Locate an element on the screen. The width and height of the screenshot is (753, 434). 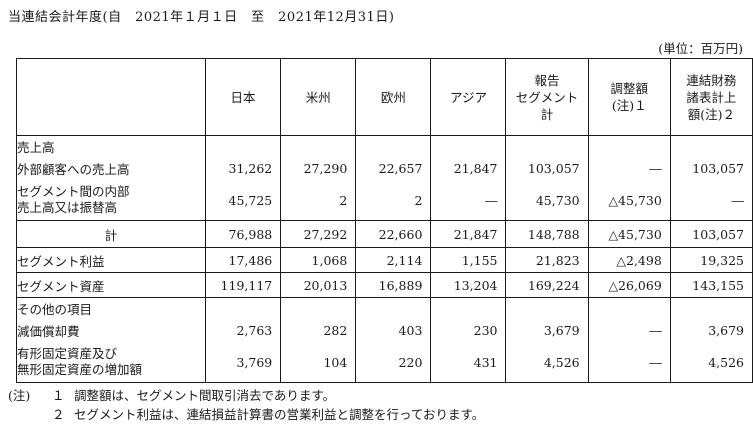
cell-external-adjustment: ― is located at coordinates (629, 168).